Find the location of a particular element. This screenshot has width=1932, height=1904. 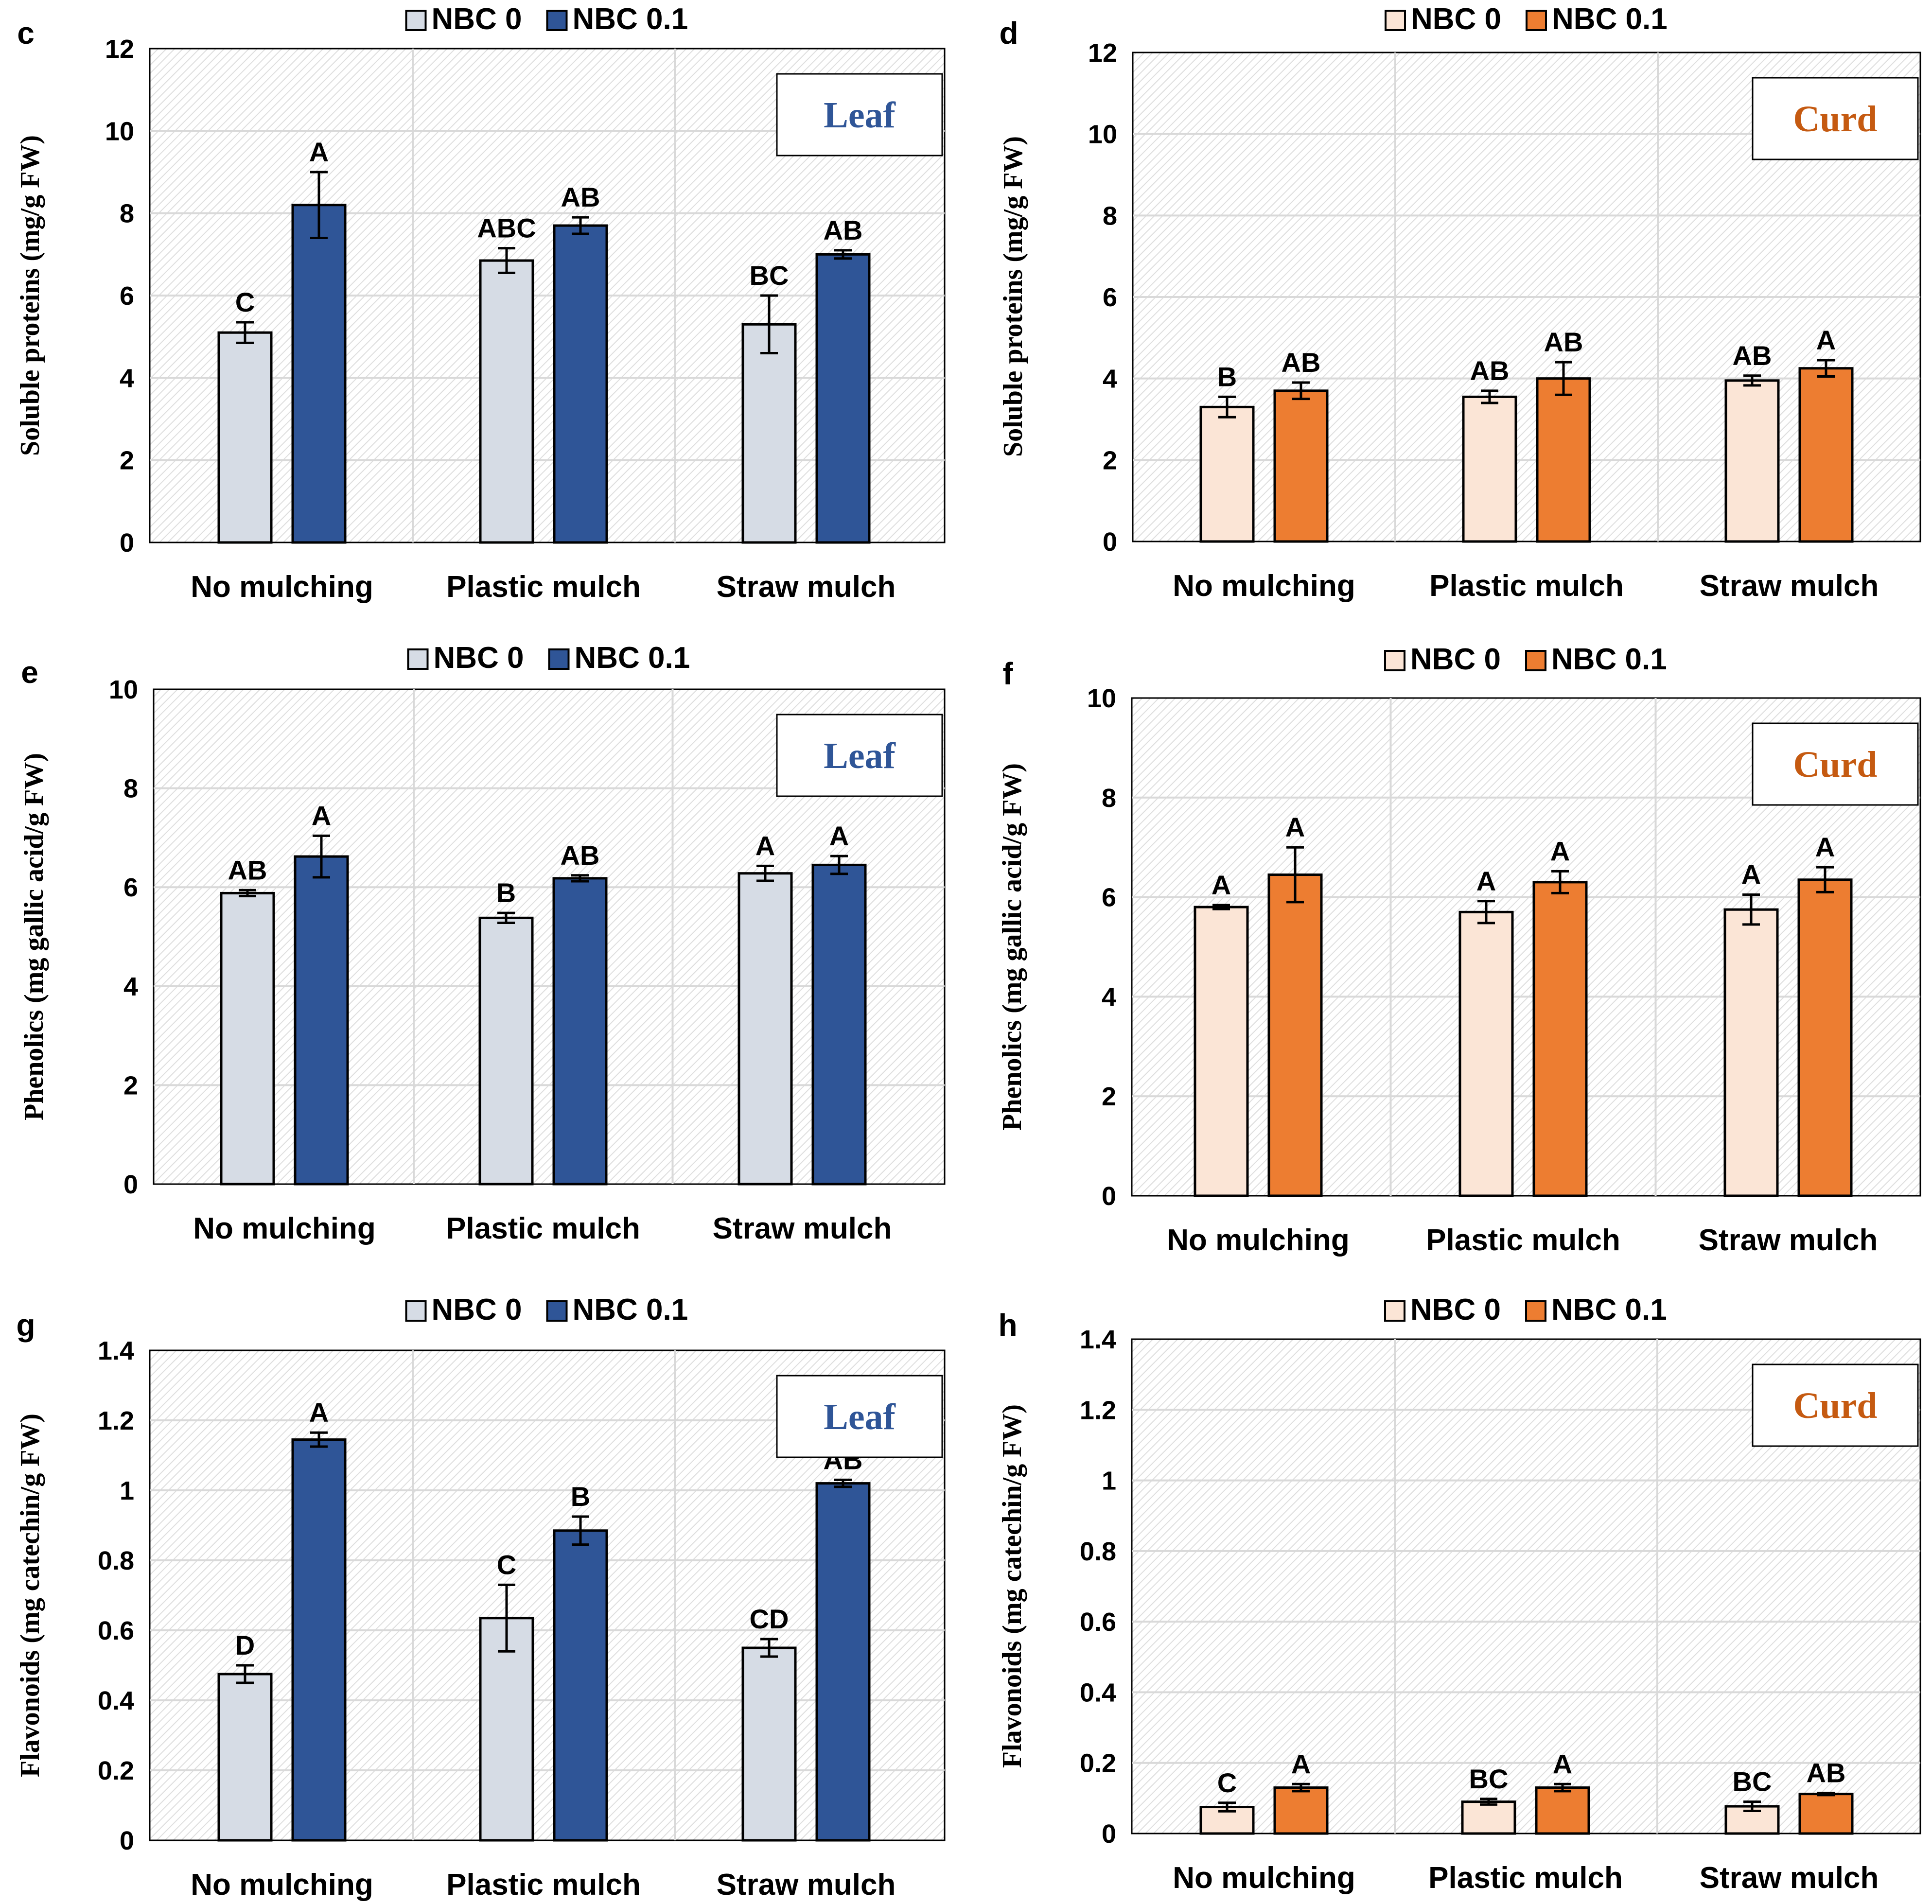

y-tick-label: 0.8 is located at coordinates (116, 1560).